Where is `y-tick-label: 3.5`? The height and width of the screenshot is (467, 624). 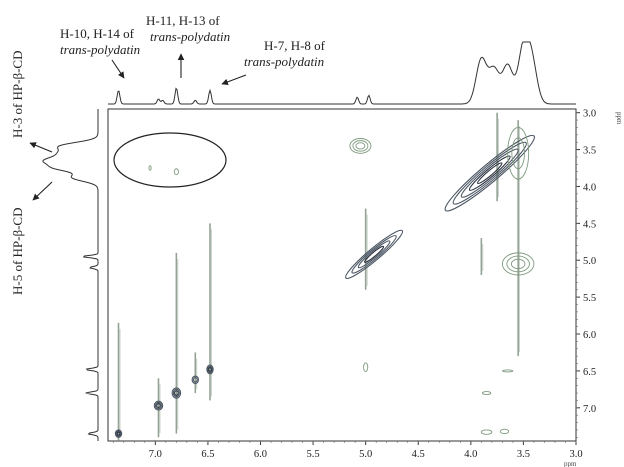 y-tick-label: 3.5 is located at coordinates (589, 151).